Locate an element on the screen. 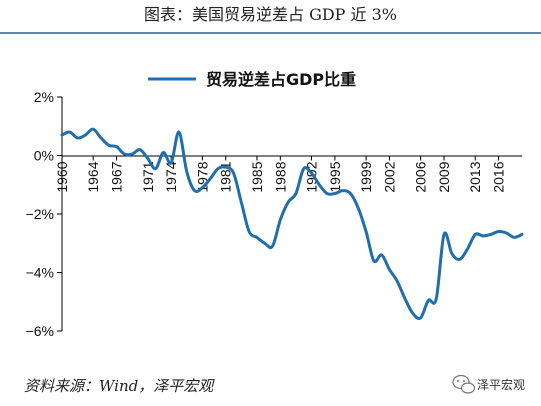 Image resolution: width=541 pixels, height=406 pixels. x-tick-label: 1999 is located at coordinates (366, 176).